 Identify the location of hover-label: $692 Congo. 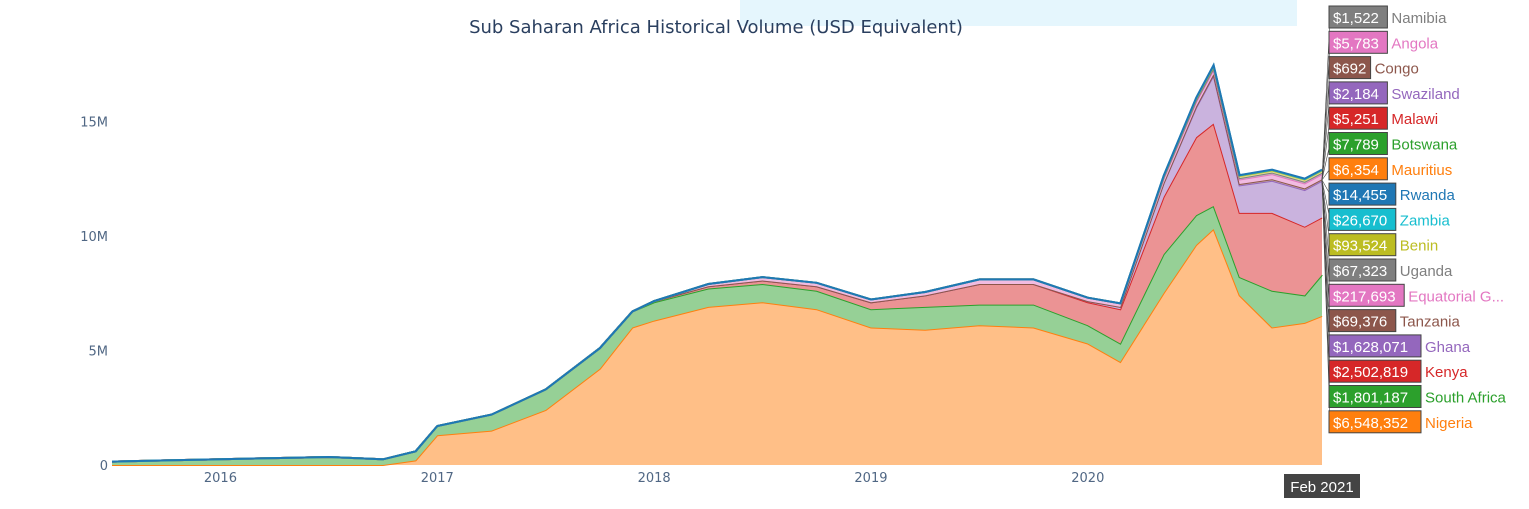
(1370, 118).